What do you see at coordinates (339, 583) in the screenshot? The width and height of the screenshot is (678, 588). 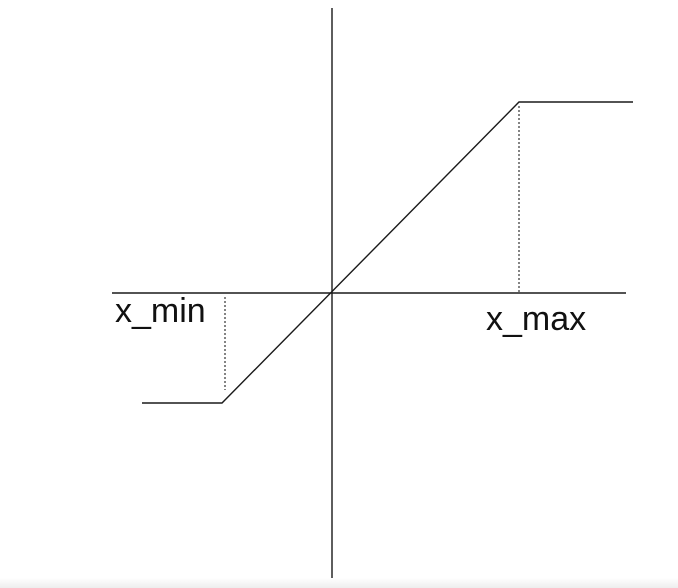 I see `bottom-edge-shade` at bounding box center [339, 583].